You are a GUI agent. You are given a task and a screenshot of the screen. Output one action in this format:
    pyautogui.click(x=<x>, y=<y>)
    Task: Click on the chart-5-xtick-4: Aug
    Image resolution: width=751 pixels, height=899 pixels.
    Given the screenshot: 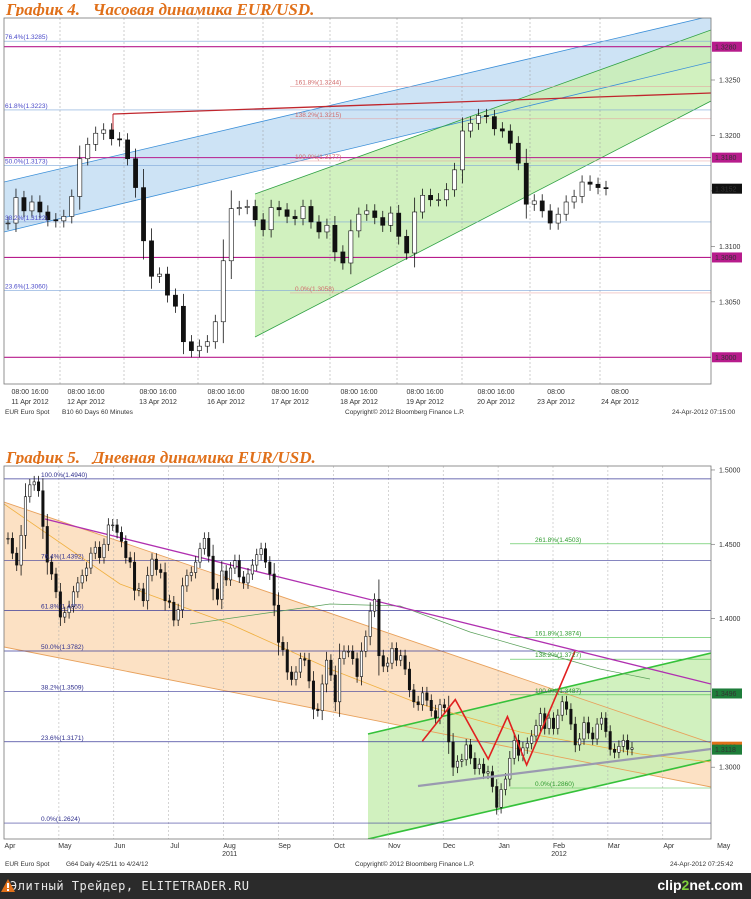 What is the action you would take?
    pyautogui.click(x=229, y=846)
    